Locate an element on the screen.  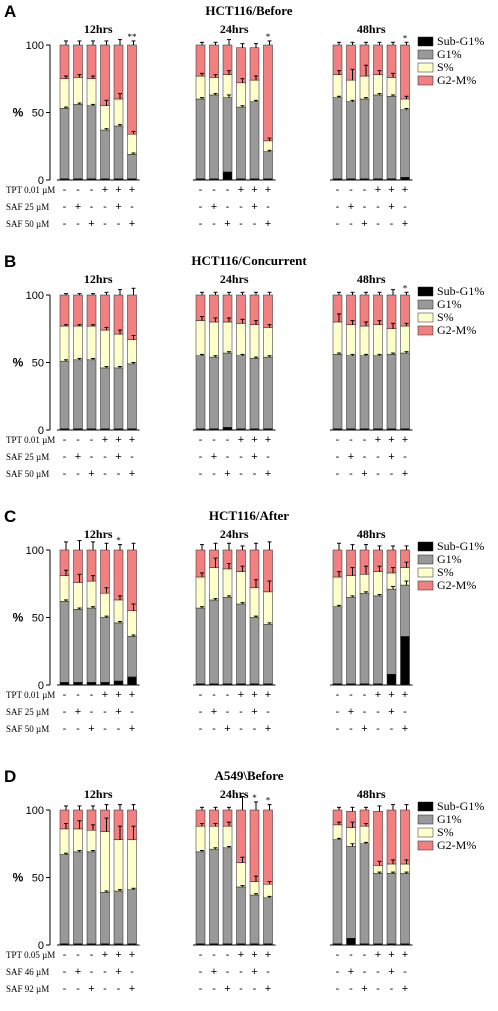
y-tick-label: 0 is located at coordinates (41, 181).